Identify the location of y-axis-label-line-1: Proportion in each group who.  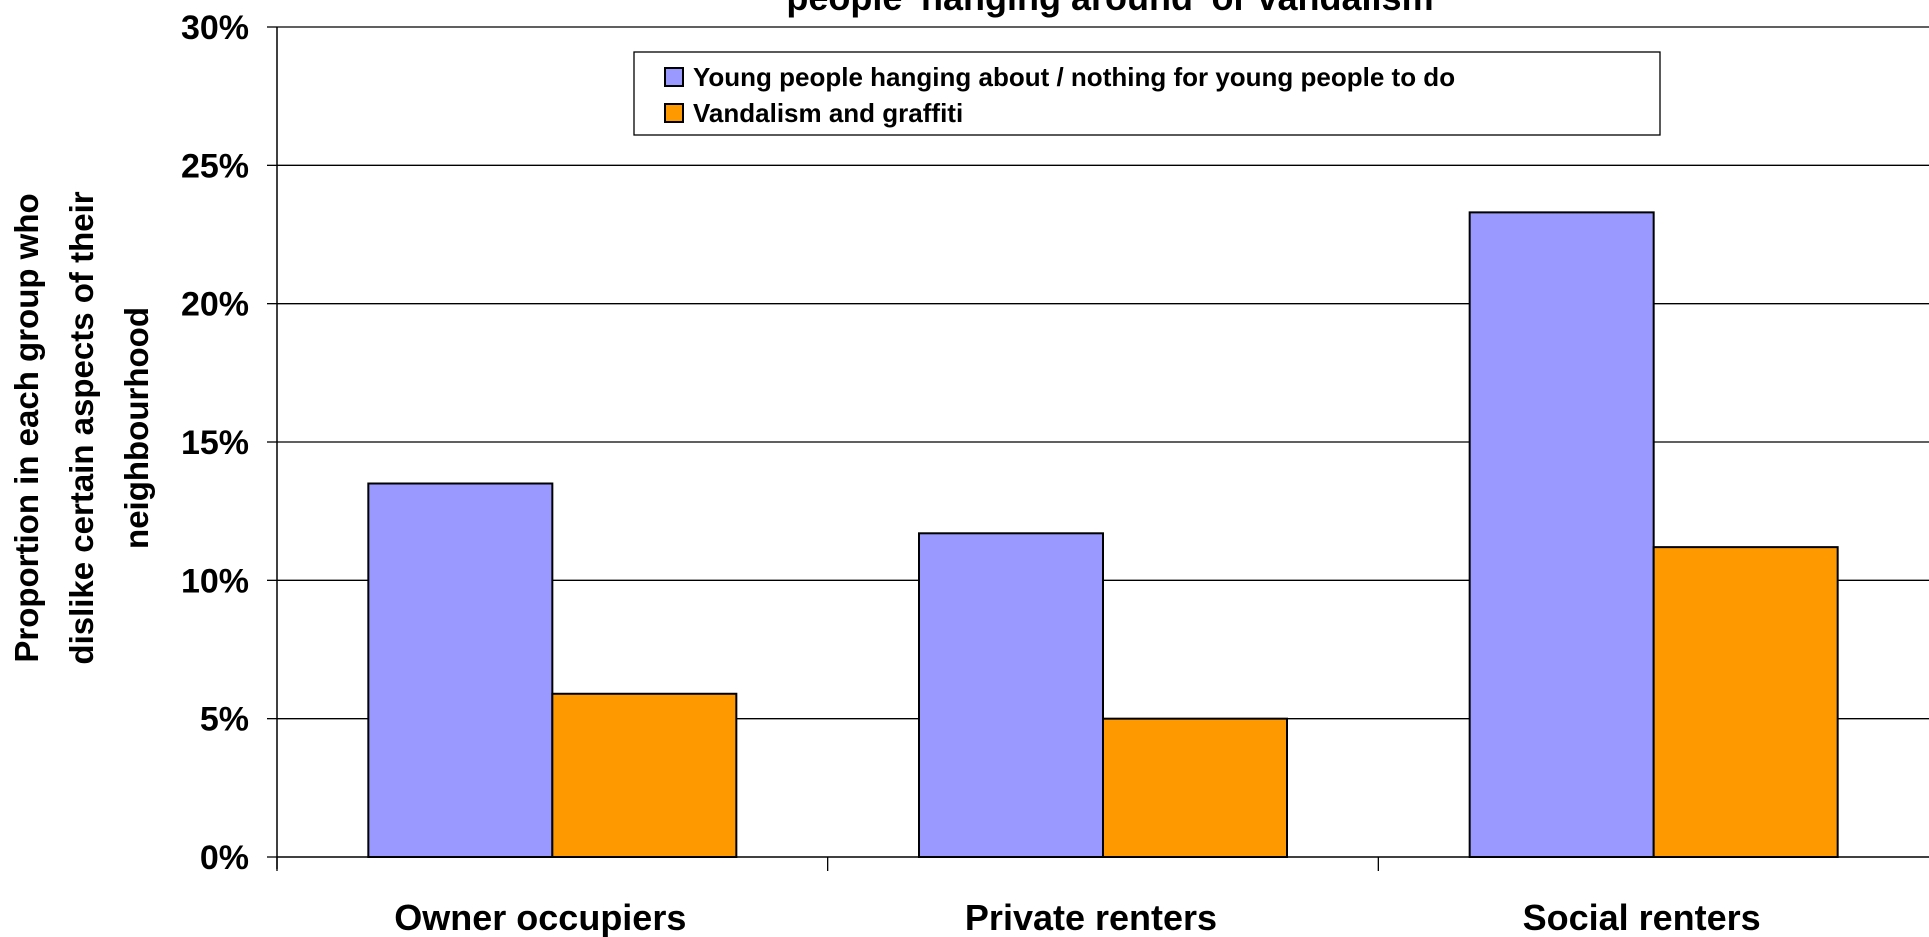
(26, 427).